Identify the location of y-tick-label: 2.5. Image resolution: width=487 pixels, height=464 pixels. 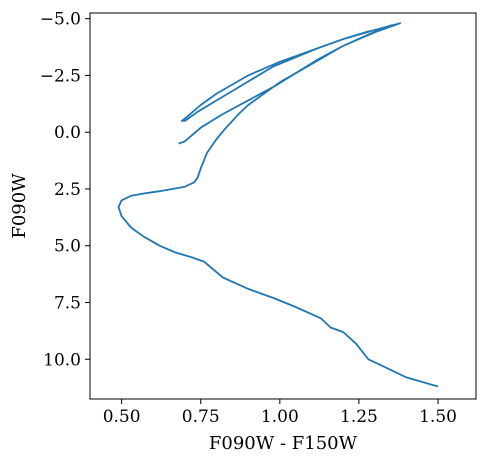
(67, 190).